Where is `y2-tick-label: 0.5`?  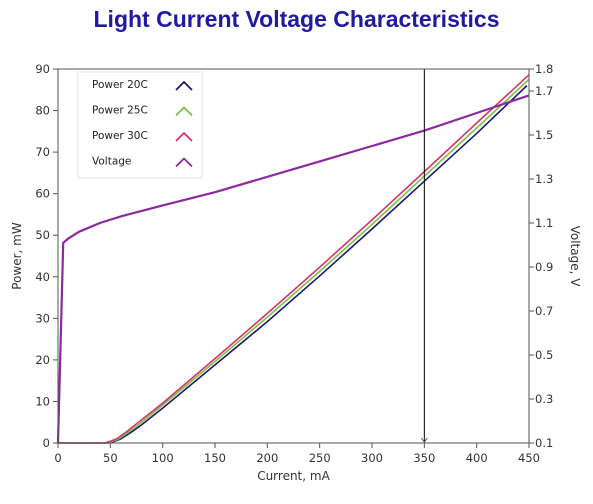 y2-tick-label: 0.5 is located at coordinates (544, 355).